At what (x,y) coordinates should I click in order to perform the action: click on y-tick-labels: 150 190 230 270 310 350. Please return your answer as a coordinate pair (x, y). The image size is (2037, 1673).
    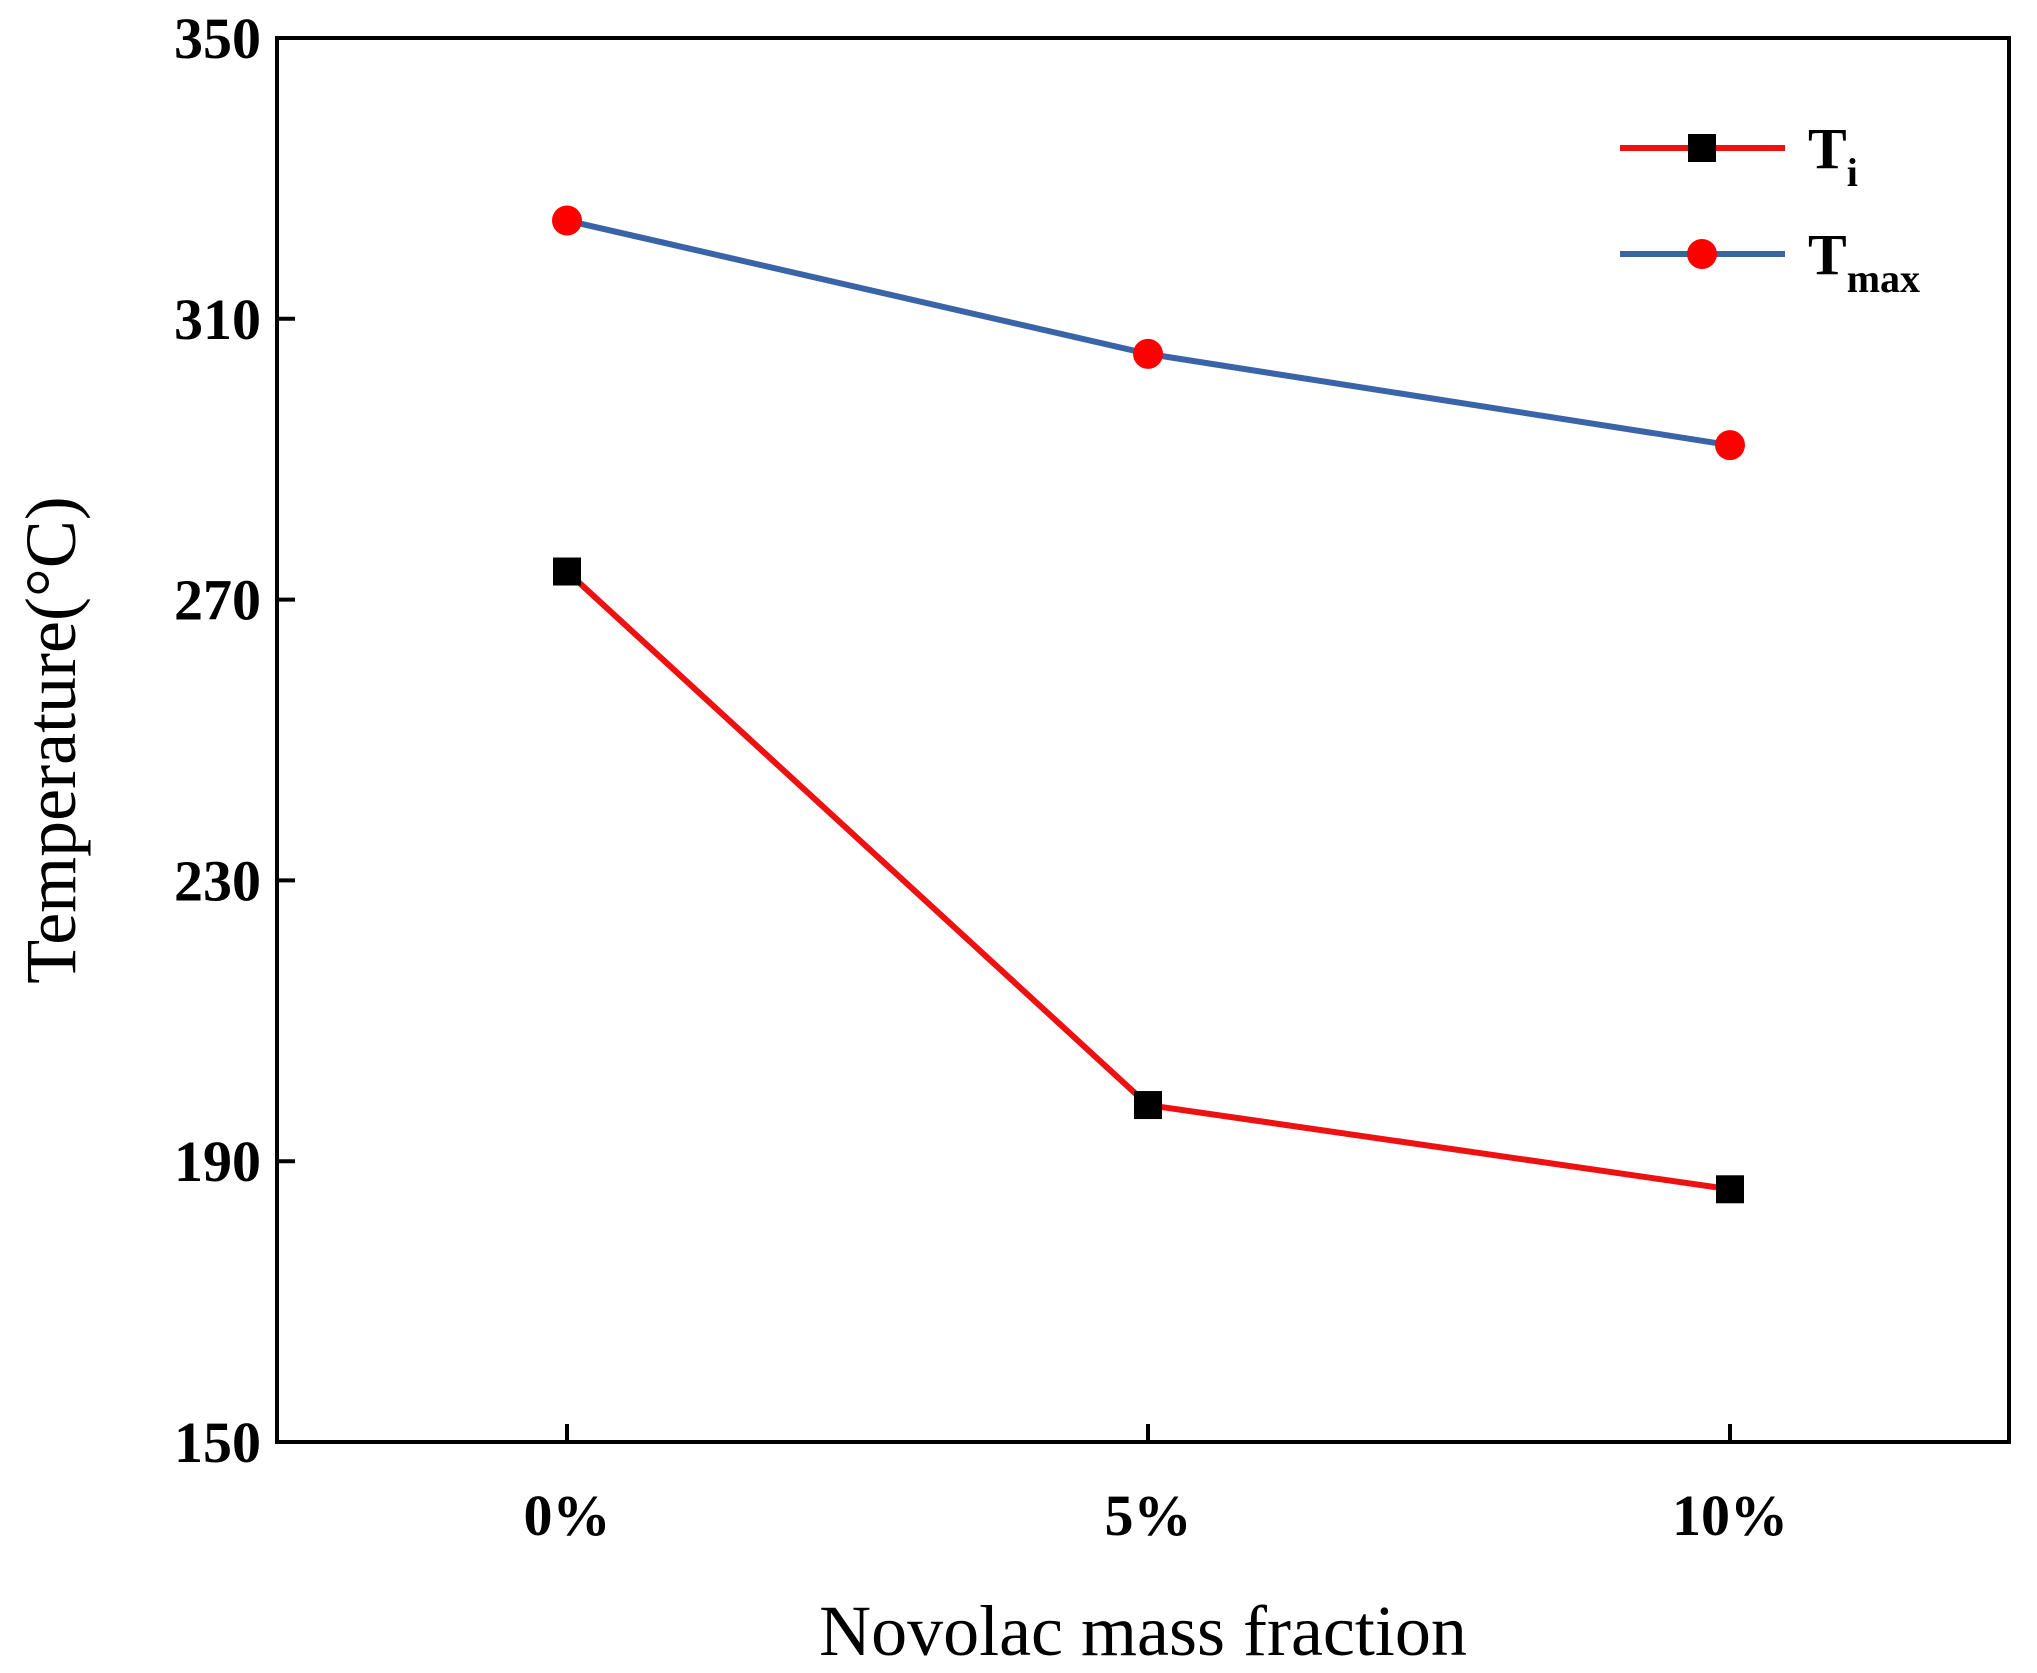
    Looking at the image, I should click on (217, 740).